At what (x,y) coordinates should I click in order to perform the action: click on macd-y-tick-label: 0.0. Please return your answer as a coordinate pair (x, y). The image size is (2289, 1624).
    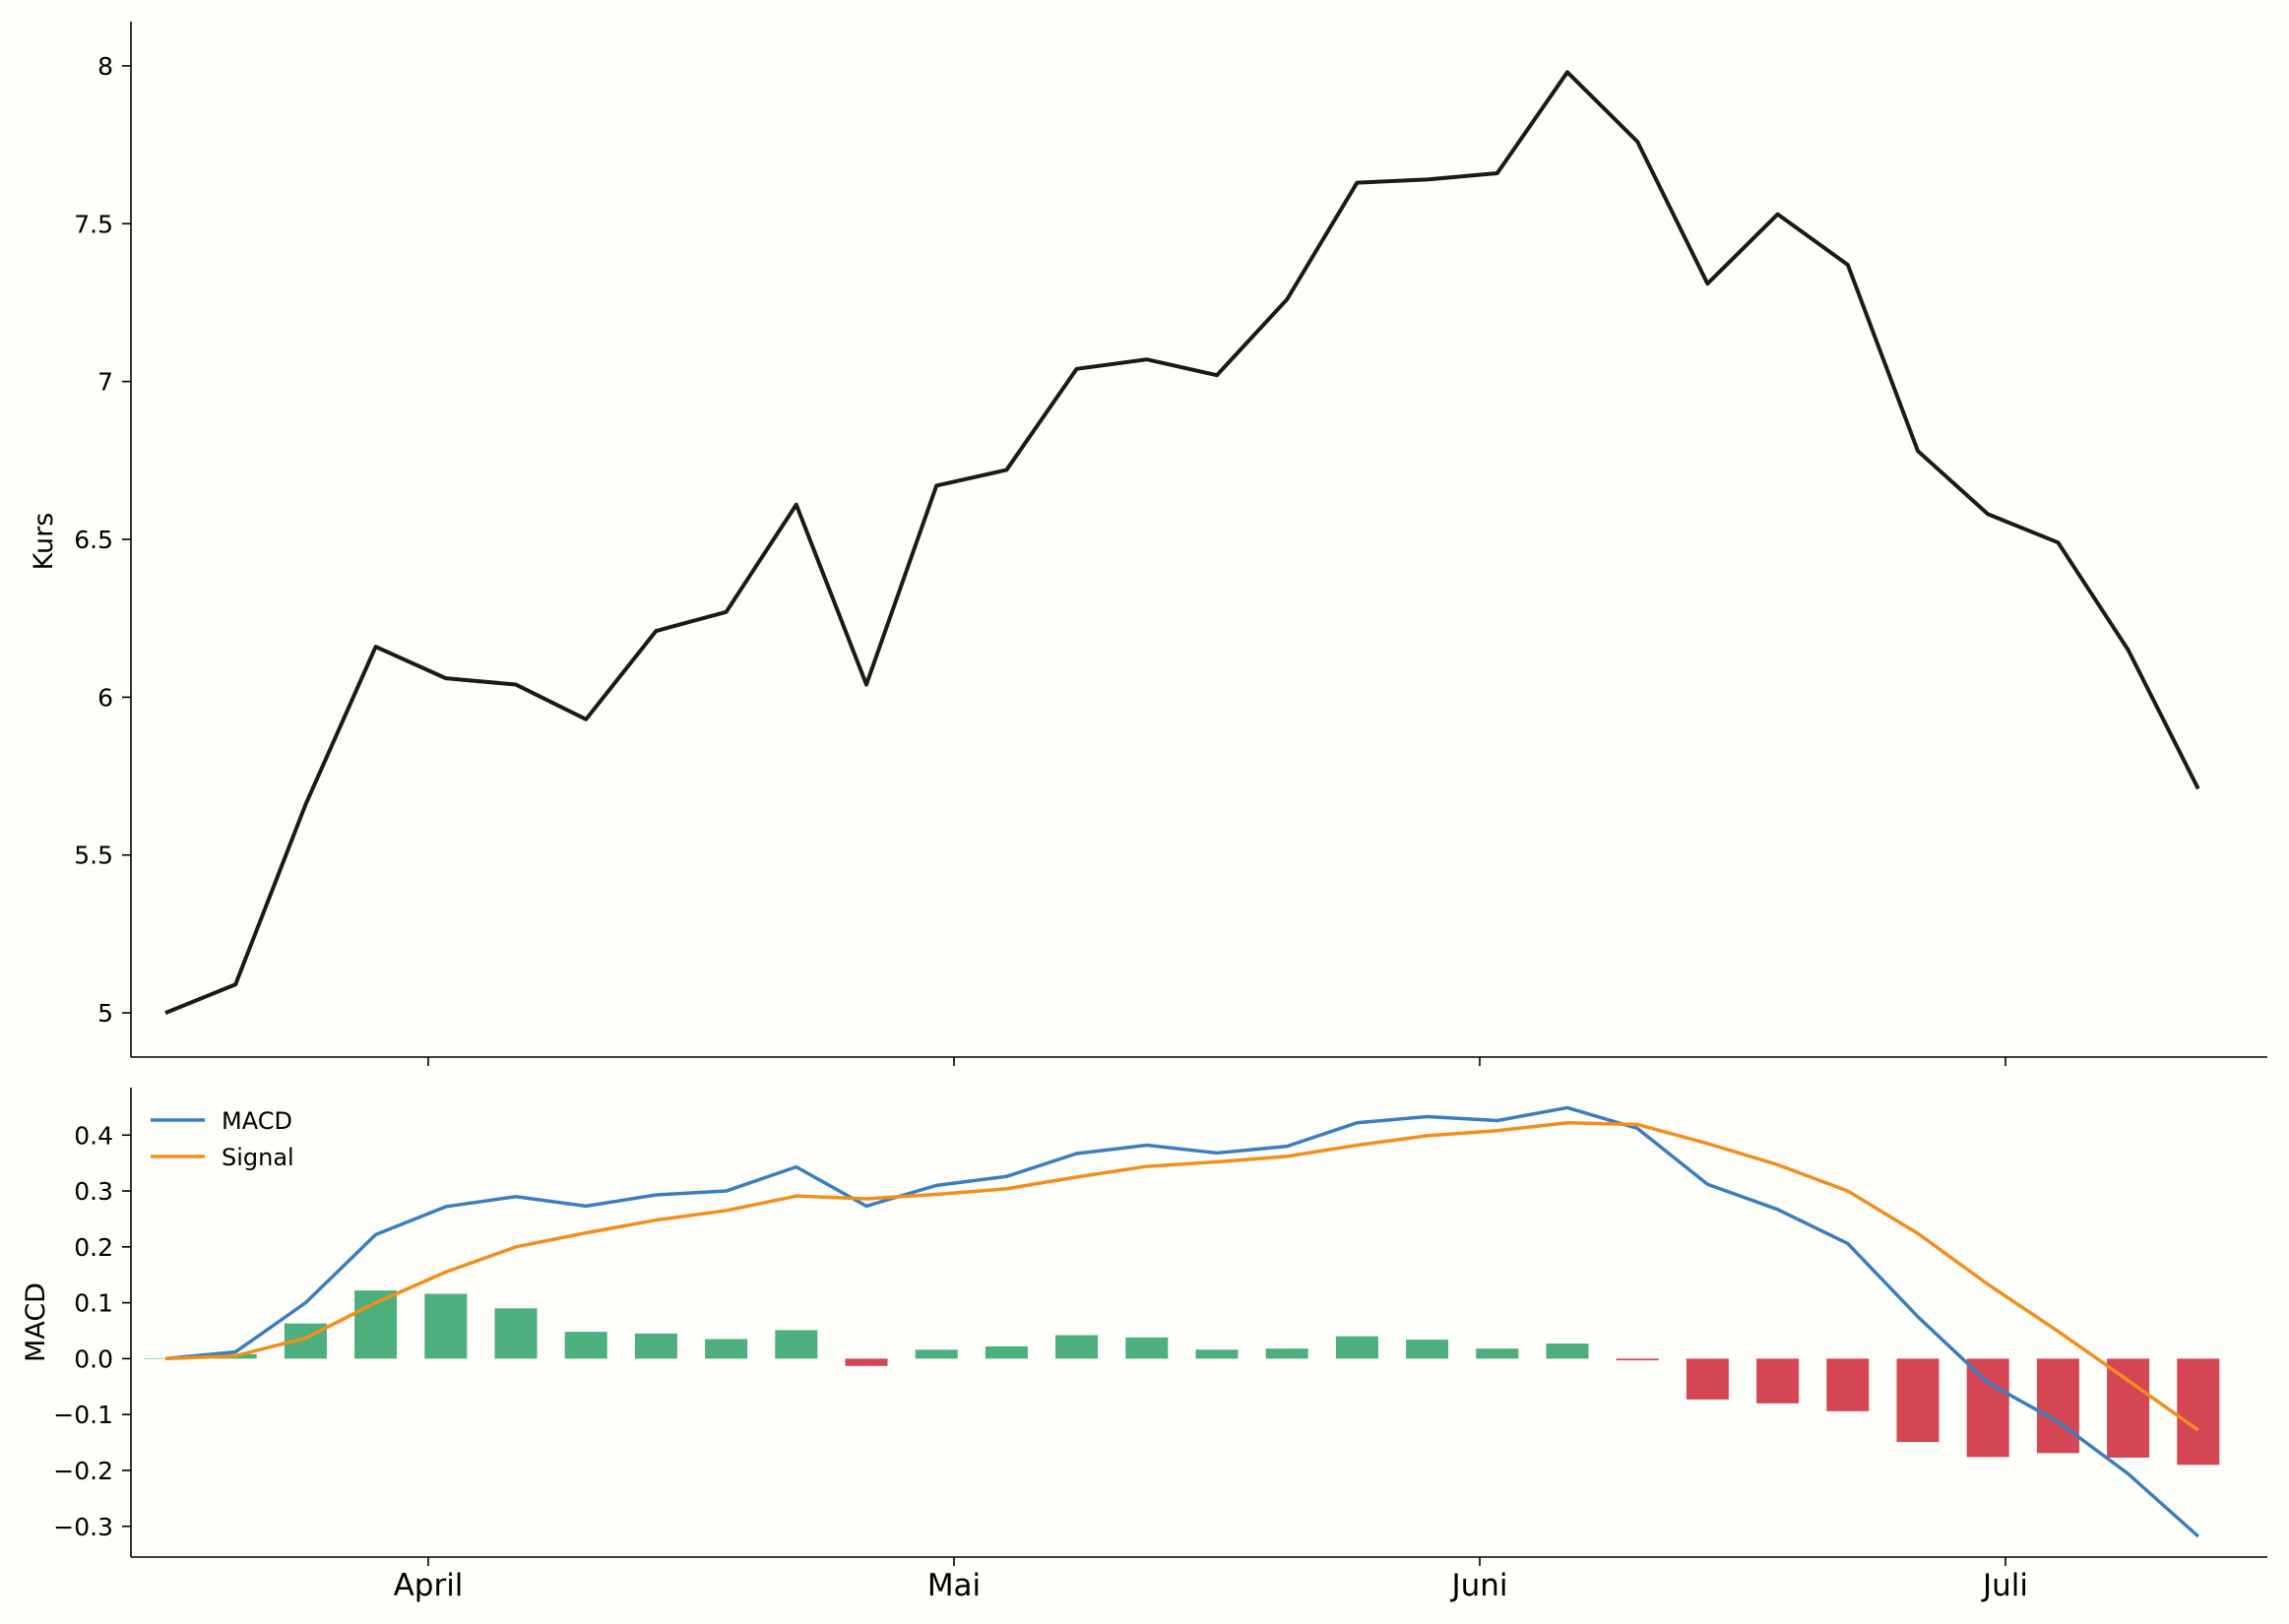
    Looking at the image, I should click on (93, 1358).